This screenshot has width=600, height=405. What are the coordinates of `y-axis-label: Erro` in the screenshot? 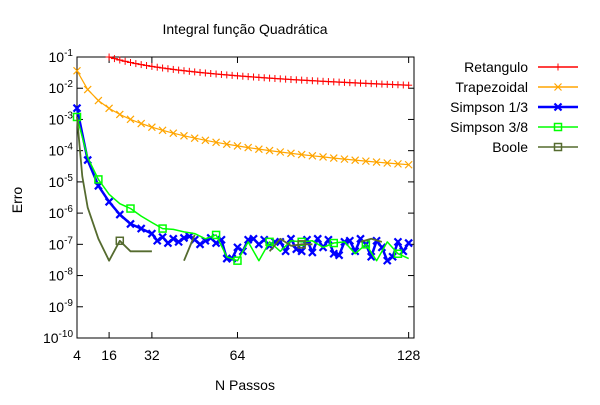 It's located at (17, 200).